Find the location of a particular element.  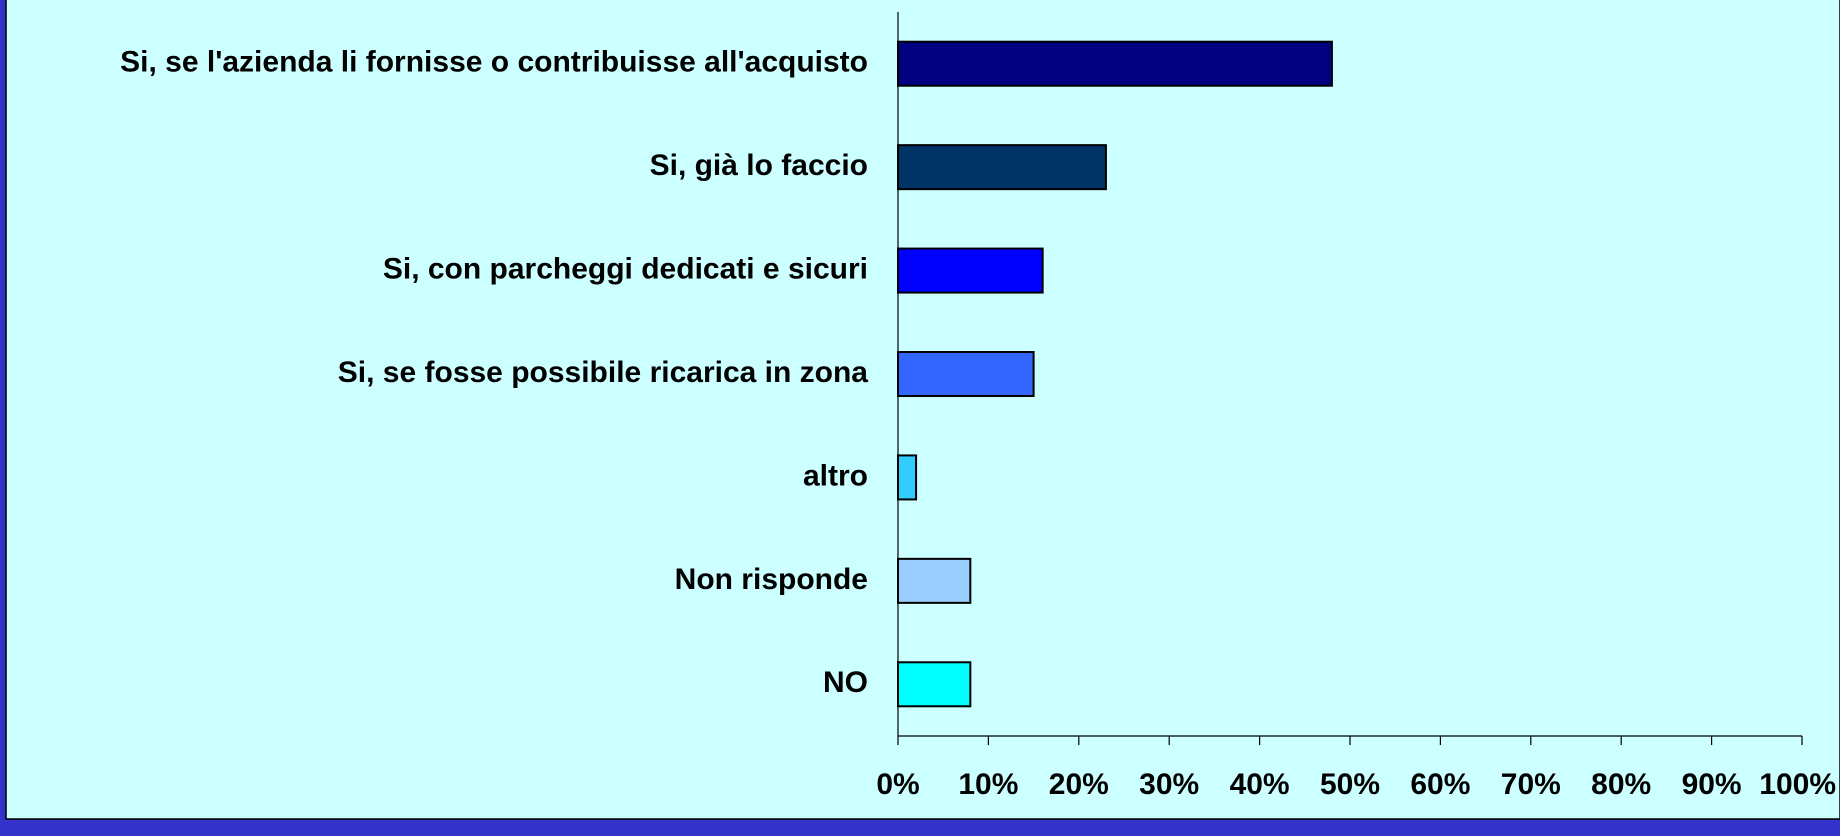

y-tick-label: altro is located at coordinates (835, 475).